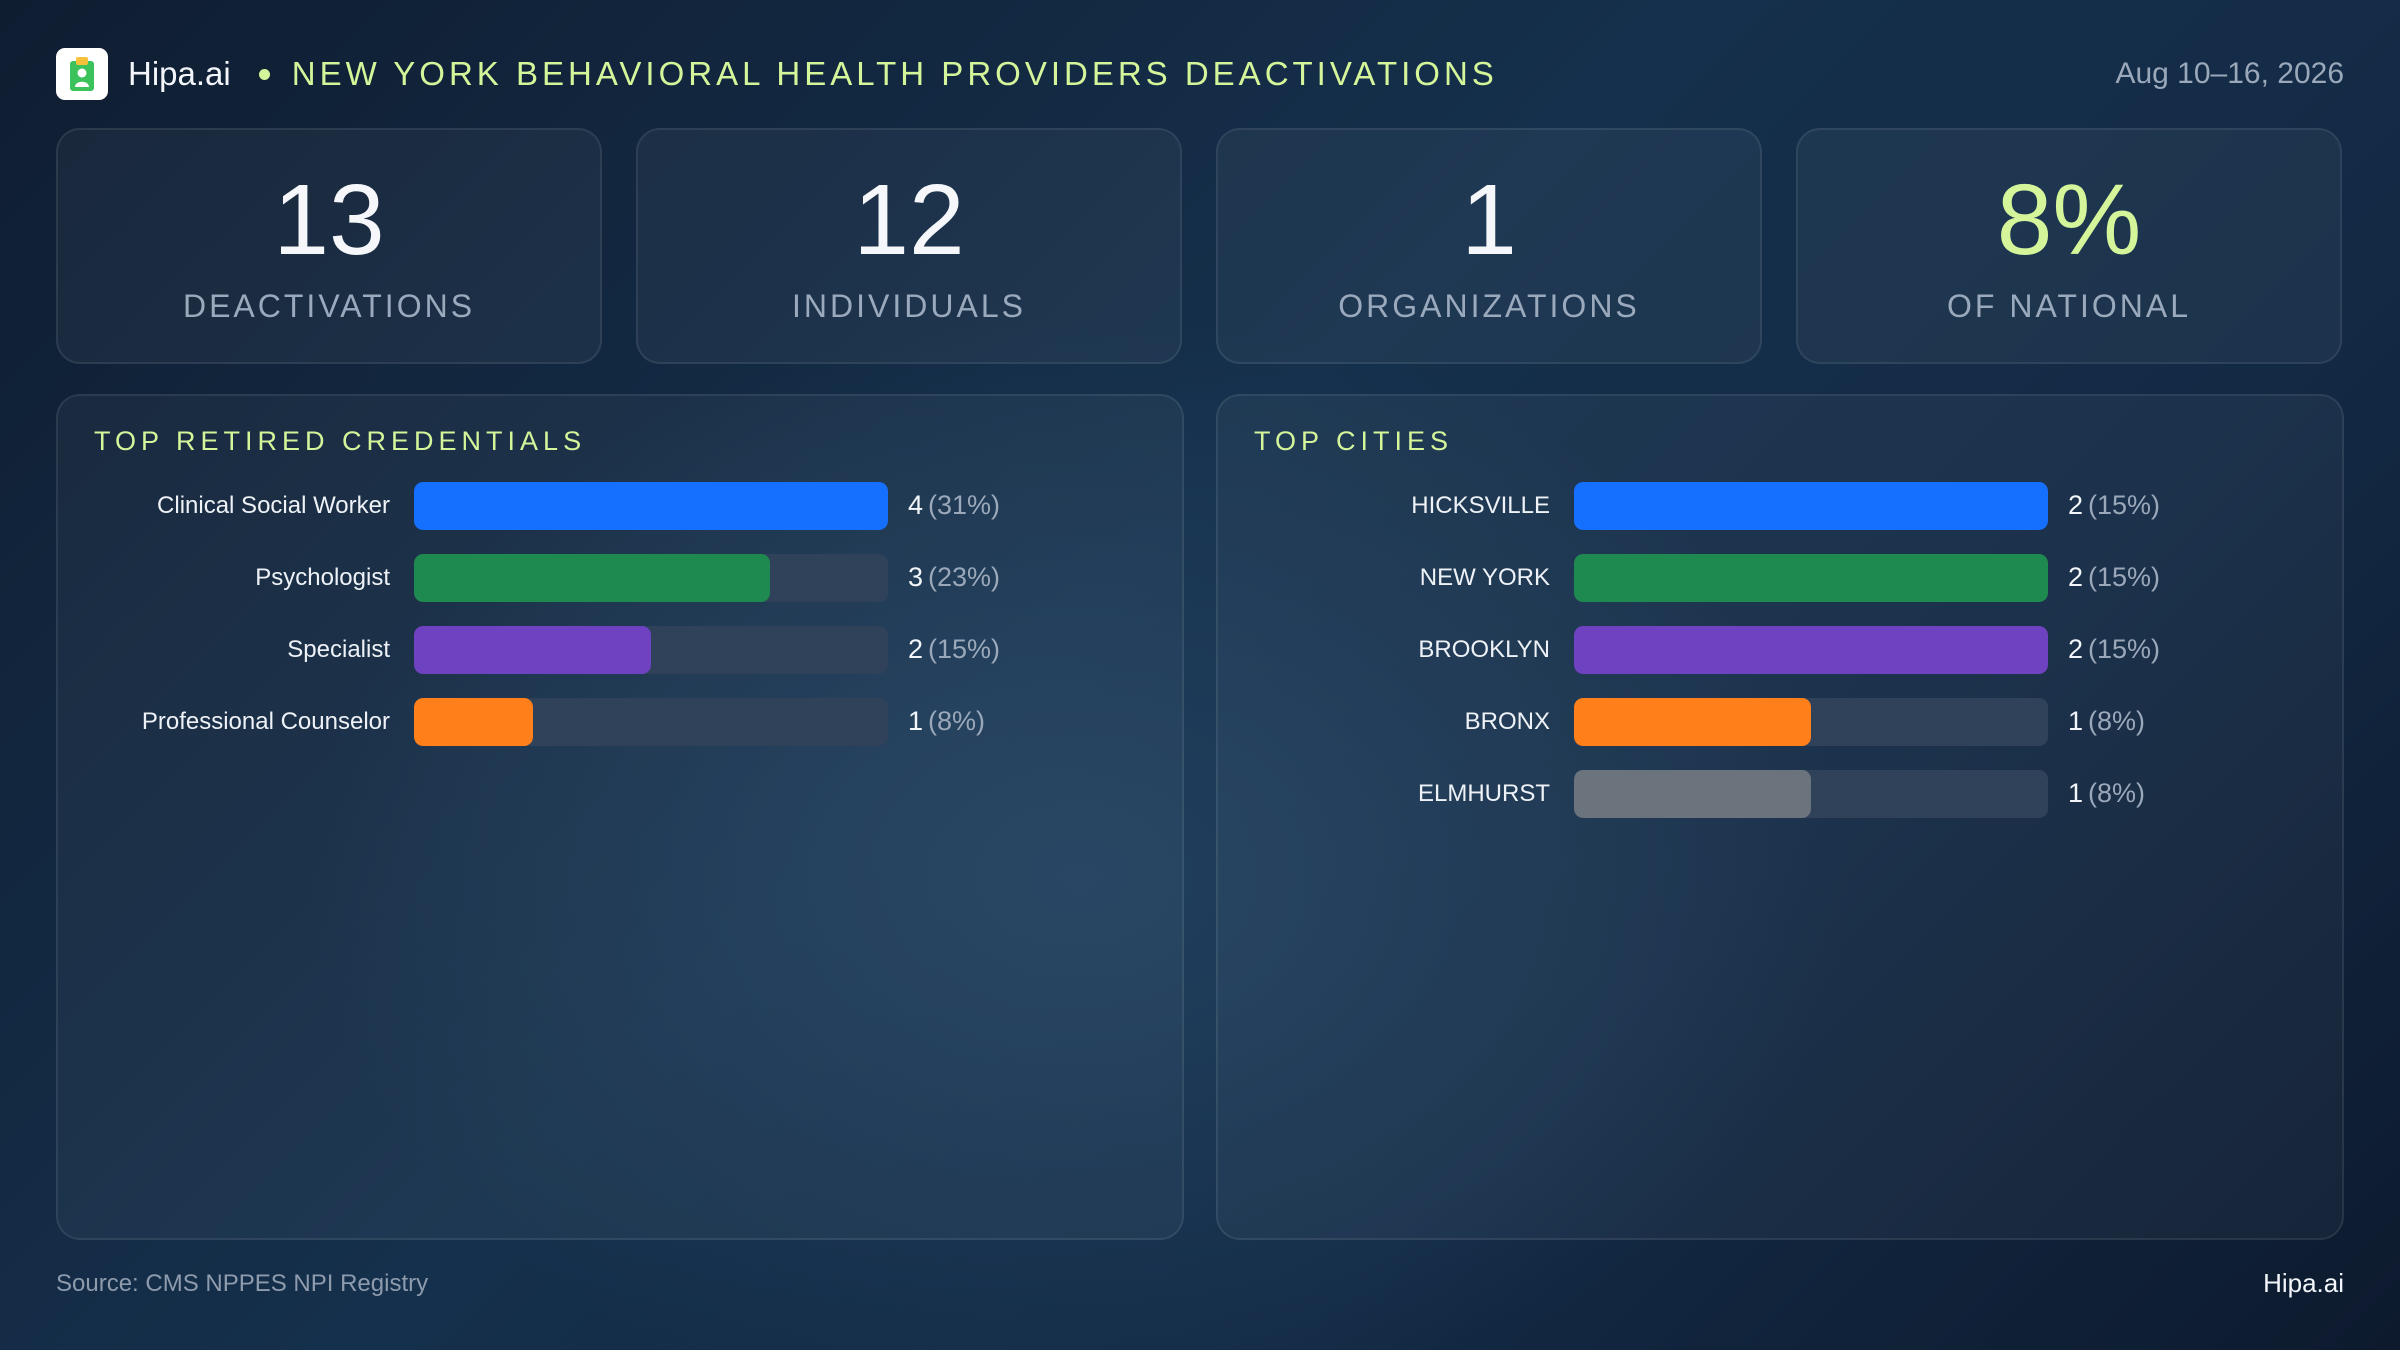  I want to click on separator-dot, so click(264, 74).